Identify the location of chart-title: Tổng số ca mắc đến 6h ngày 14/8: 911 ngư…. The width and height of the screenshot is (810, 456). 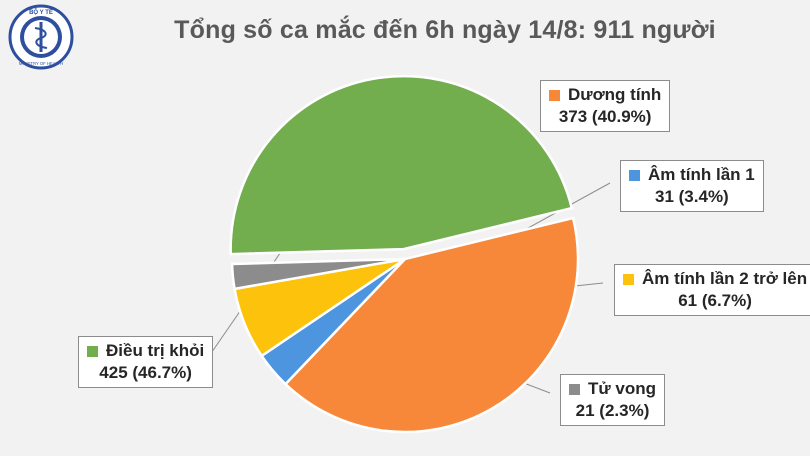
(445, 30).